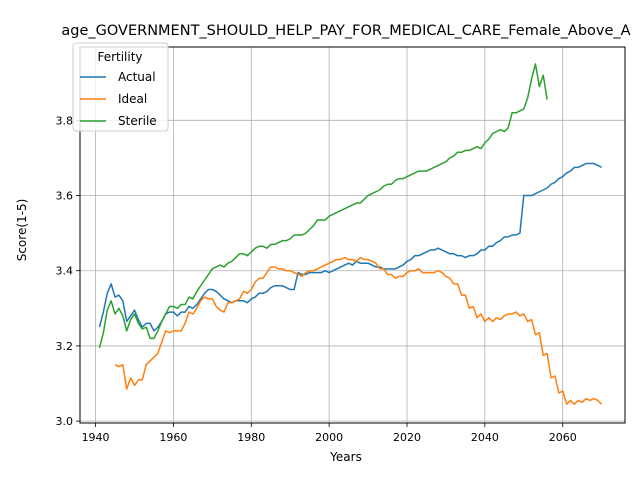 The width and height of the screenshot is (640, 480). Describe the element at coordinates (173, 437) in the screenshot. I see `x-tick-label: 1960` at that location.